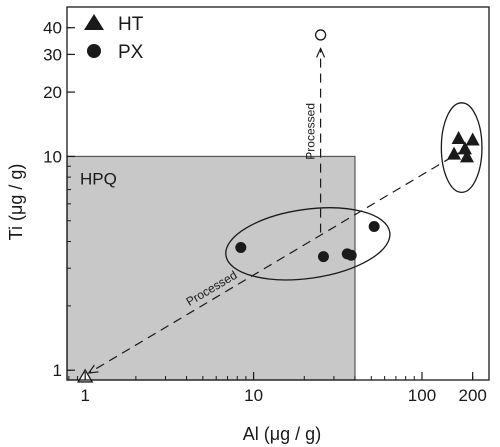  I want to click on legend-marker-px, so click(94, 51).